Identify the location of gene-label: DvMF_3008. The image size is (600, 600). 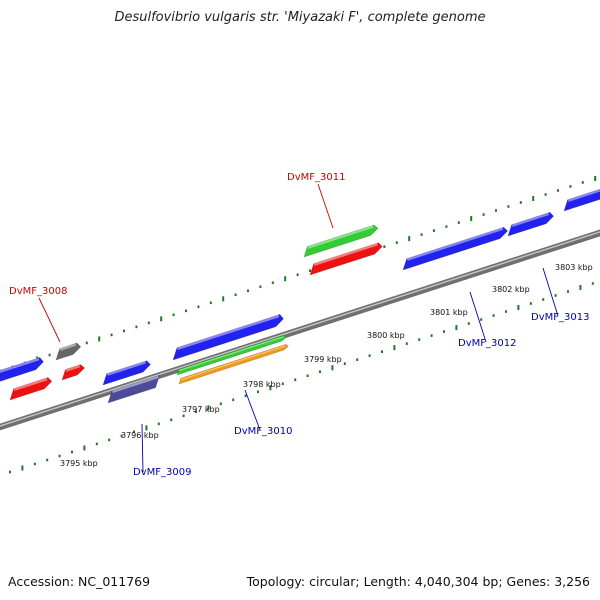
(38, 291).